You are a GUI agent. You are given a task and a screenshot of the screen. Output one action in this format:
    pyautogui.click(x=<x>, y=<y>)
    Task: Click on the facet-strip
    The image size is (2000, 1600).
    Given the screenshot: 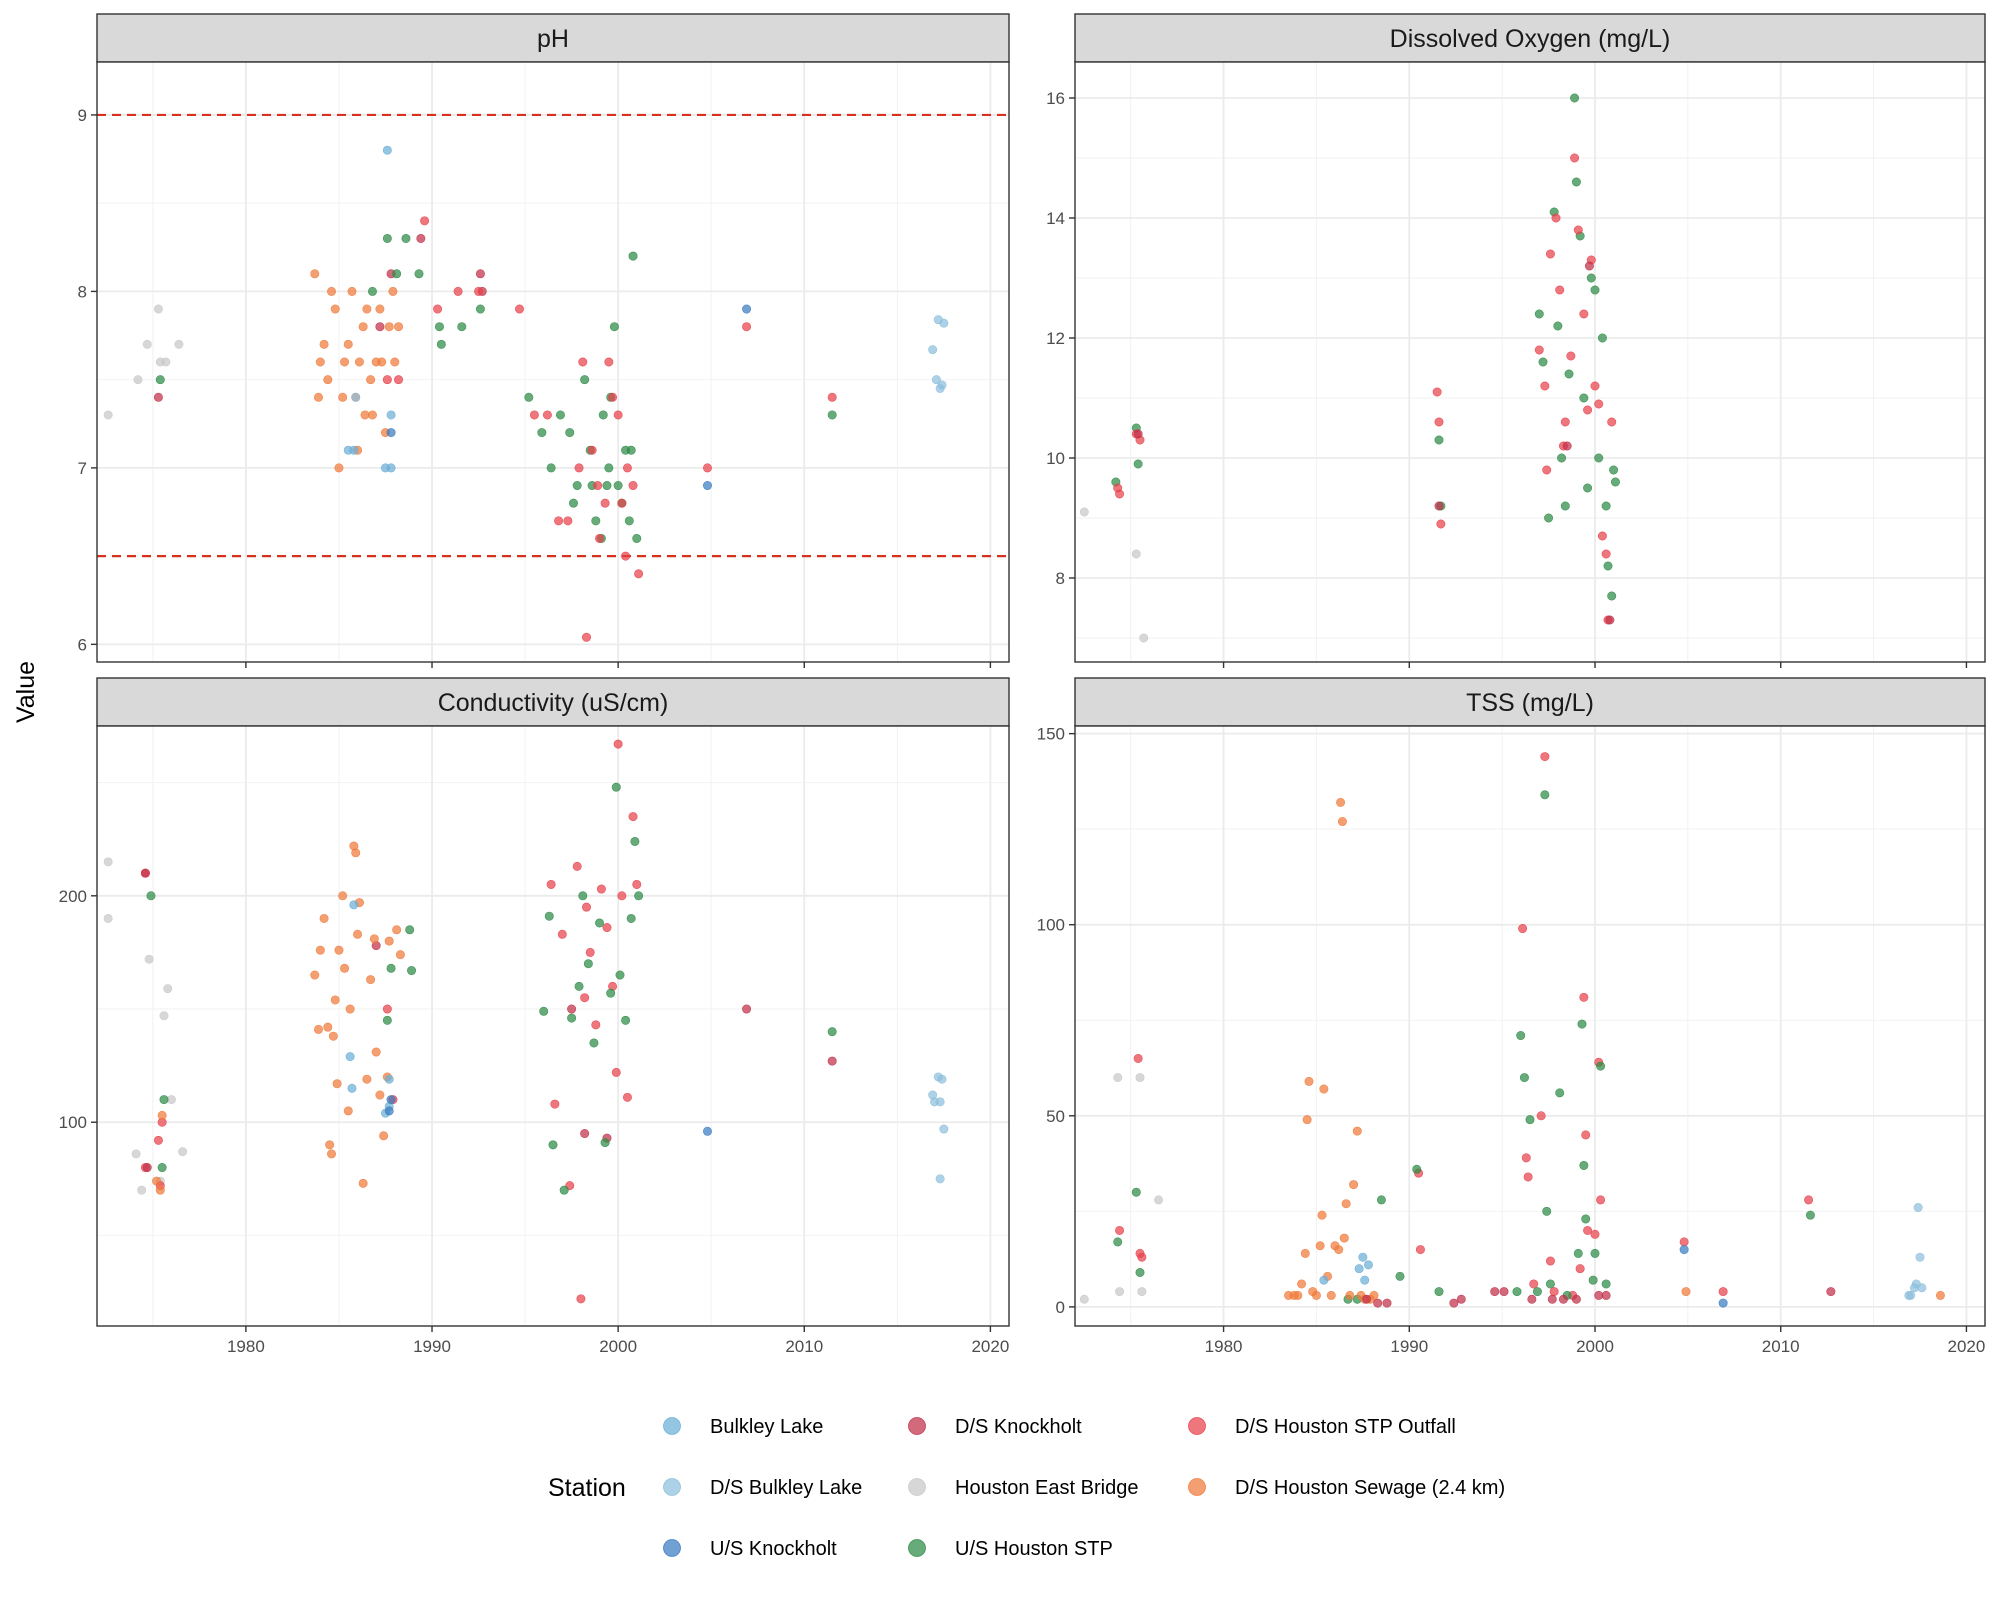 What is the action you would take?
    pyautogui.click(x=553, y=38)
    